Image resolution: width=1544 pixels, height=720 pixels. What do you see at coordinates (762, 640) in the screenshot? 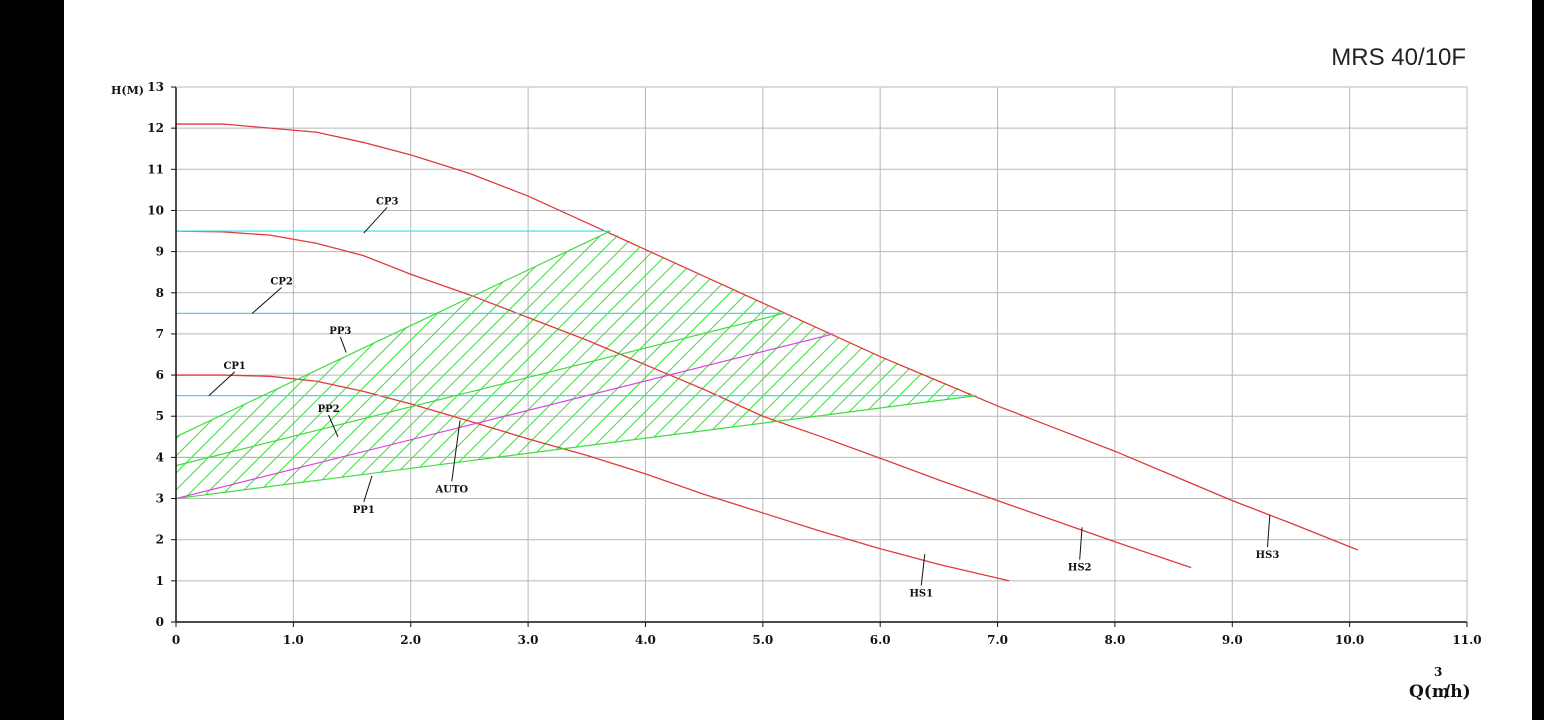
I see `x-tick-label: 5.0` at bounding box center [762, 640].